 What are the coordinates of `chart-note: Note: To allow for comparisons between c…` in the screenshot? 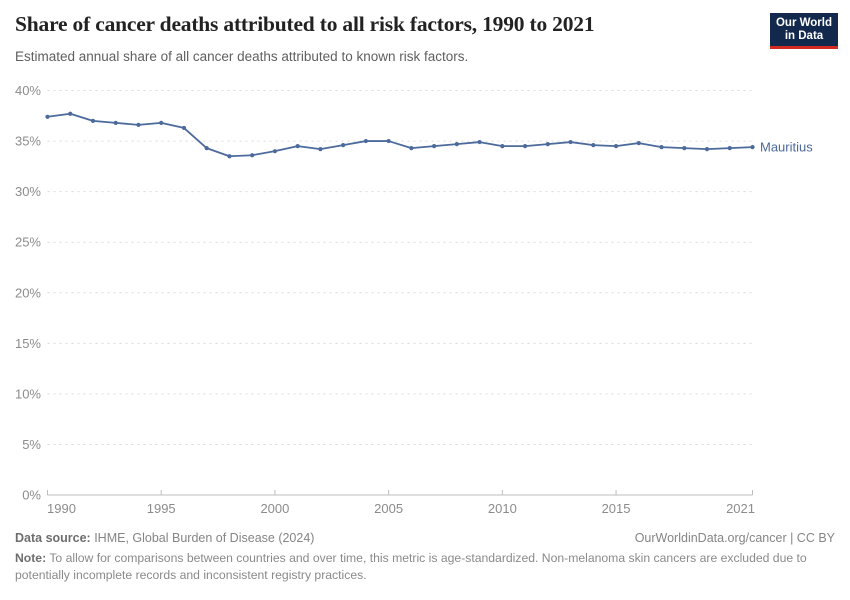 It's located at (422, 567).